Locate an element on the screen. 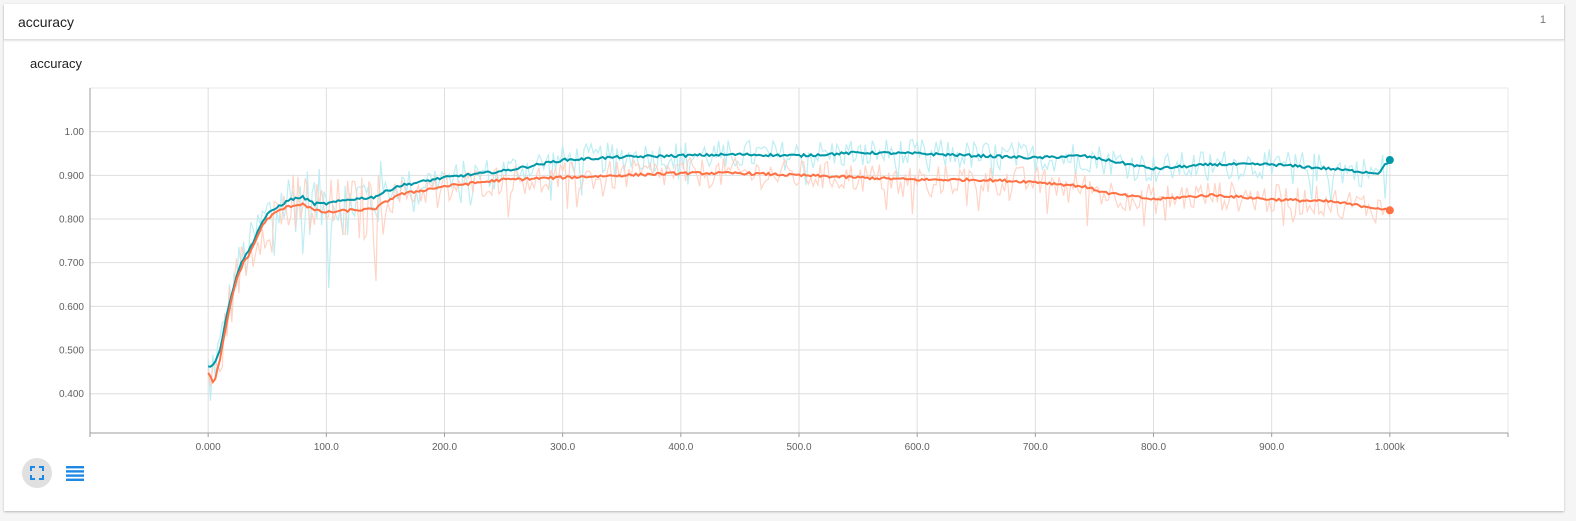 The image size is (1576, 521). fit-to-data-icon is located at coordinates (37, 473).